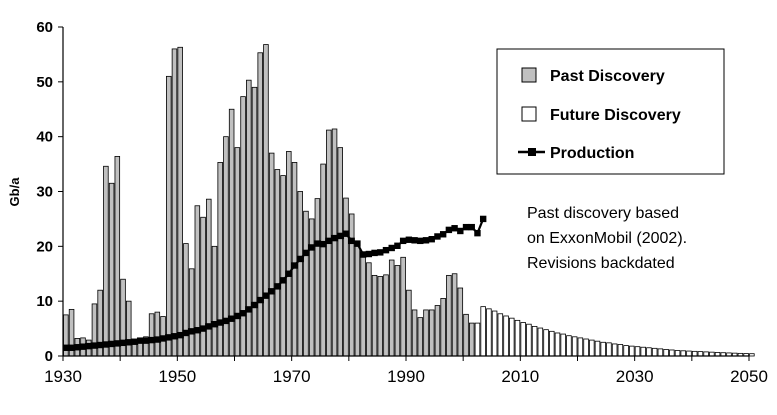 Image resolution: width=777 pixels, height=415 pixels. I want to click on past-discovery-bar-1949, so click(174, 202).